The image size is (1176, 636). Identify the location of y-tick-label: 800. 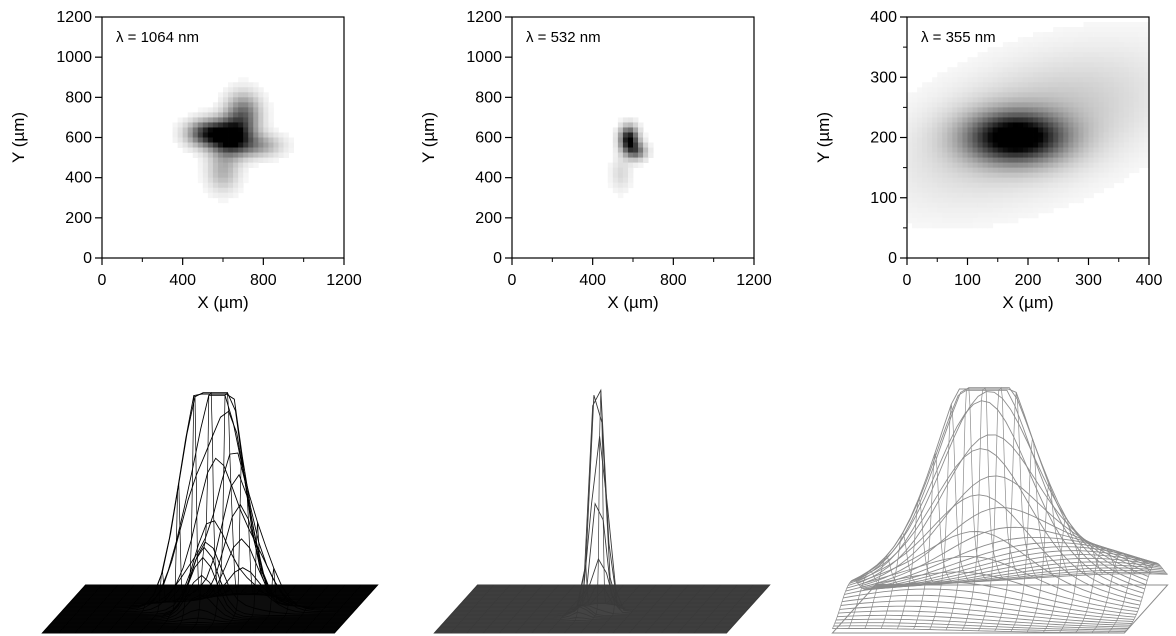
(78, 97).